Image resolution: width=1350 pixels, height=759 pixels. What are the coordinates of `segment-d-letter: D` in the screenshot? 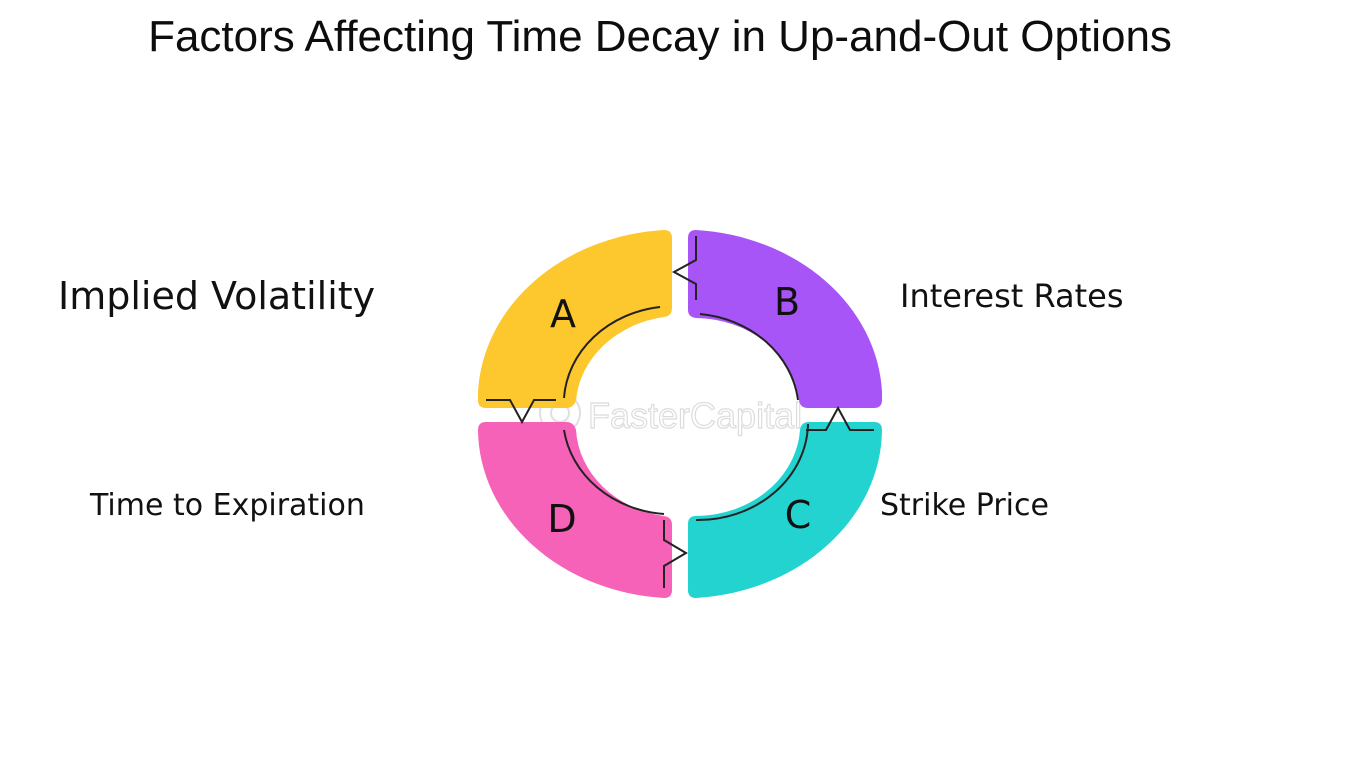 It's located at (561, 519).